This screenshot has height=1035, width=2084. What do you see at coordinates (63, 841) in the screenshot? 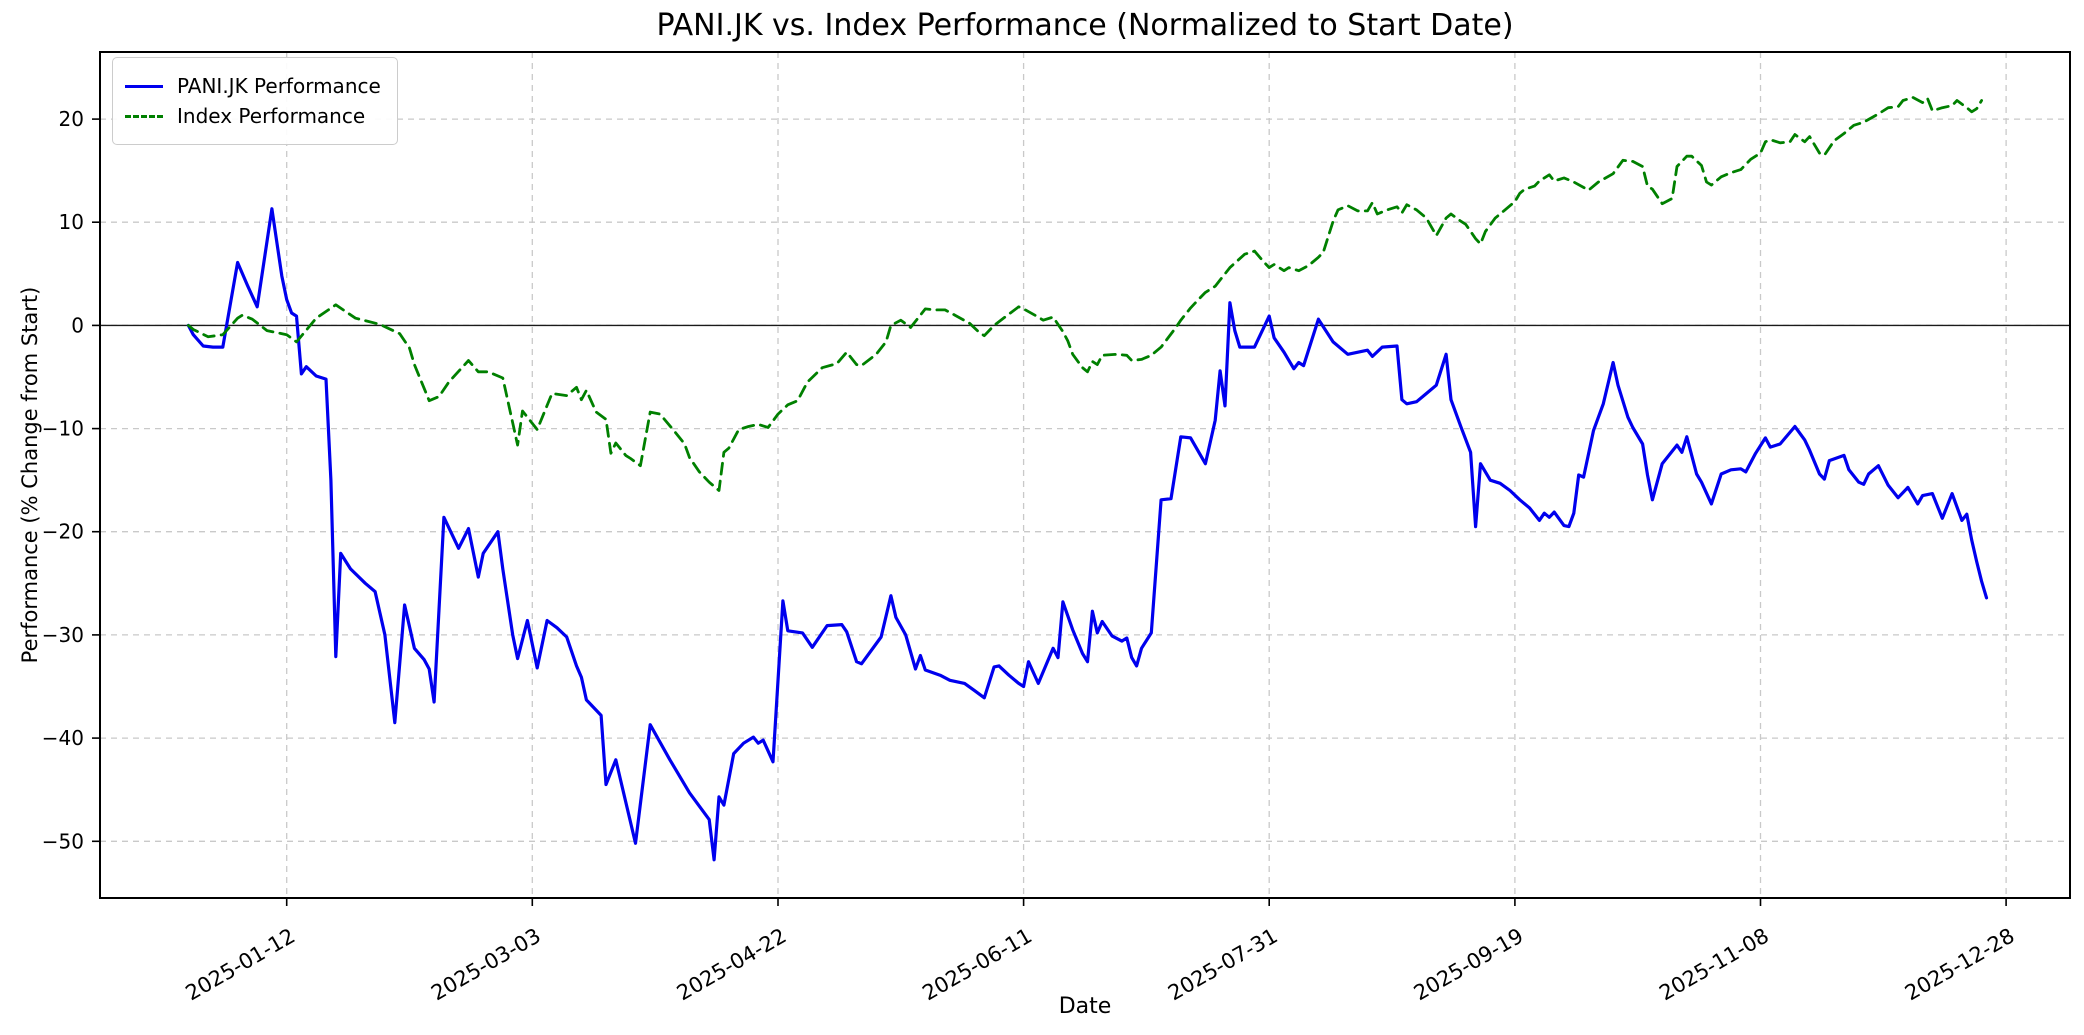
I see `y-tick-label: −50` at bounding box center [63, 841].